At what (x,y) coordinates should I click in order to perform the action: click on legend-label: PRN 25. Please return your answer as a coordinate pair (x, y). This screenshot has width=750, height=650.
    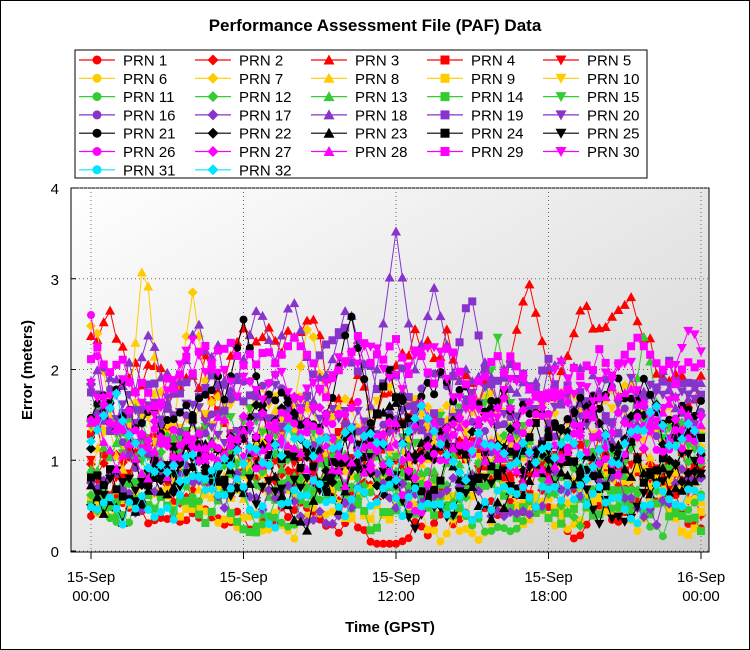
    Looking at the image, I should click on (613, 134).